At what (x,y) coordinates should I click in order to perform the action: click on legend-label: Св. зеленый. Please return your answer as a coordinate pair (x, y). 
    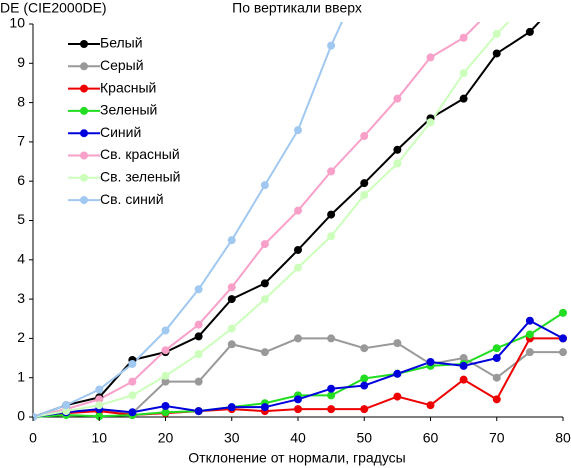
    Looking at the image, I should click on (140, 177).